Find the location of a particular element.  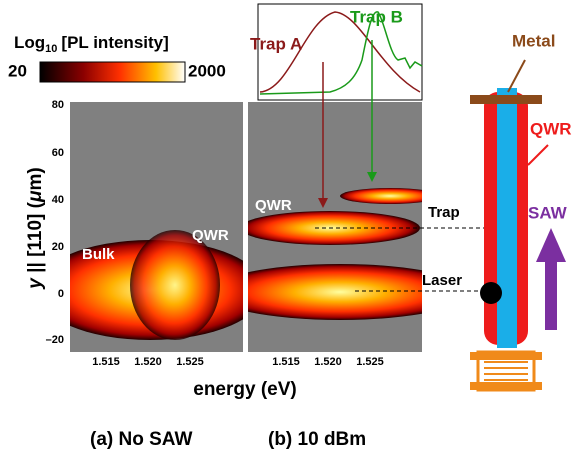

caption: (b) 10 dBm is located at coordinates (317, 439).